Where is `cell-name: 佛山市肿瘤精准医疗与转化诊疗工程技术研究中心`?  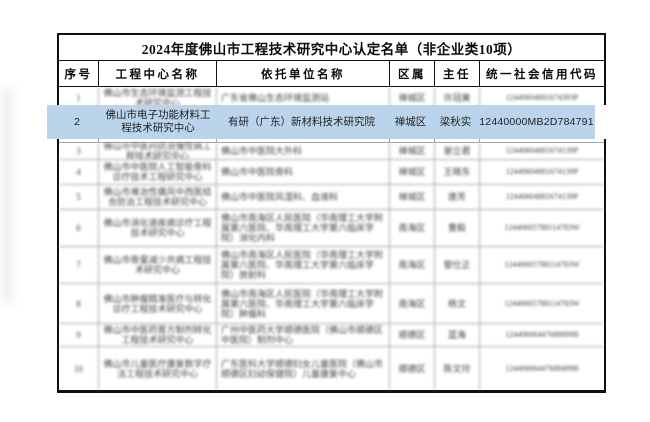
cell-name: 佛山市肿瘤精准医疗与转化诊疗工程技术研究中心 is located at coordinates (158, 304).